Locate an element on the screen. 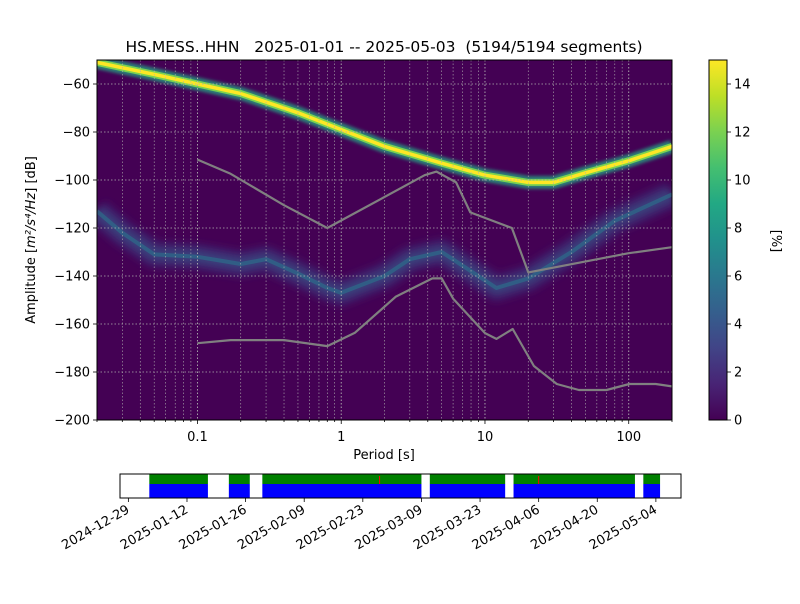 Image resolution: width=800 pixels, height=604 pixels. high-noise-model-curve is located at coordinates (434, 216).